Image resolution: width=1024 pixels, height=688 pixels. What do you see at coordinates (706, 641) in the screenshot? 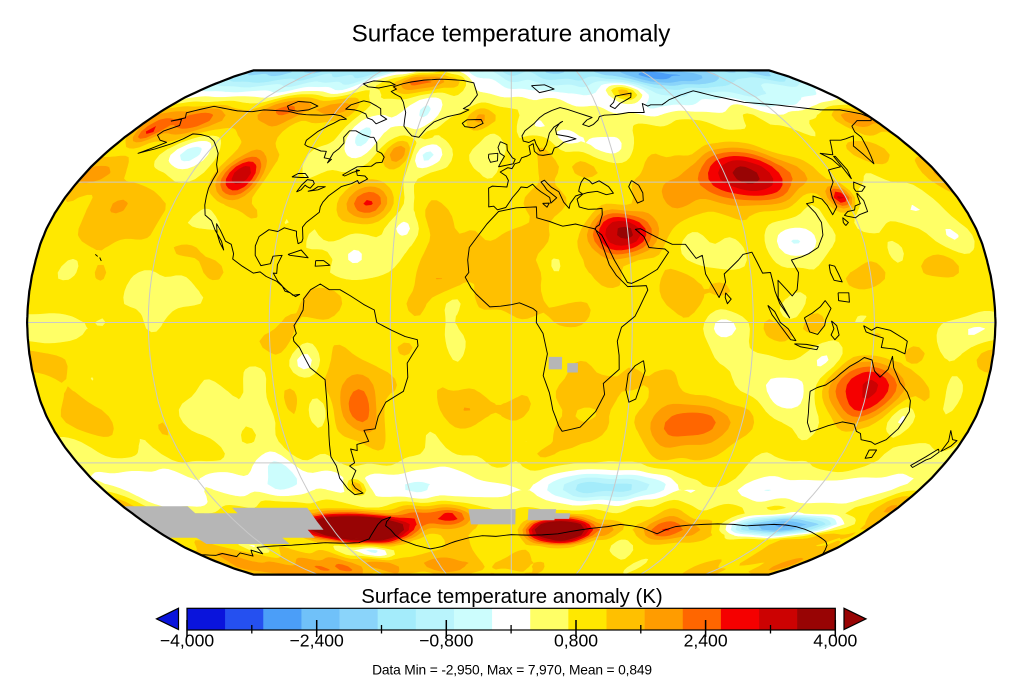
I see `svg-text: 2,400` at bounding box center [706, 641].